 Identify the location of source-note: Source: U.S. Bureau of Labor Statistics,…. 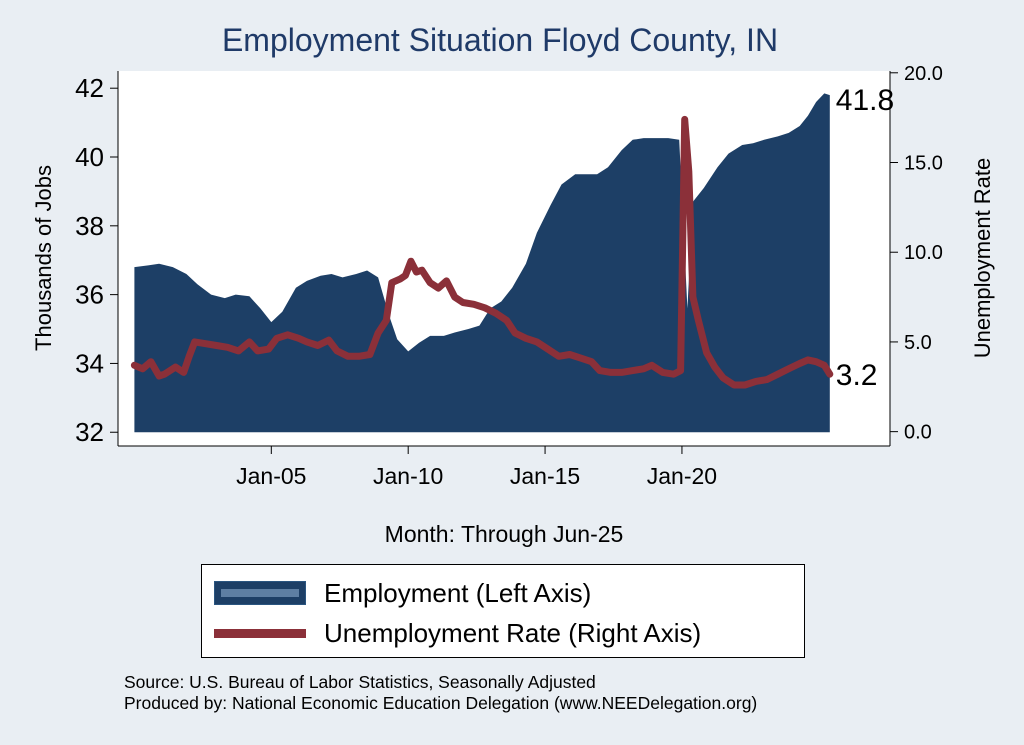
(440, 693).